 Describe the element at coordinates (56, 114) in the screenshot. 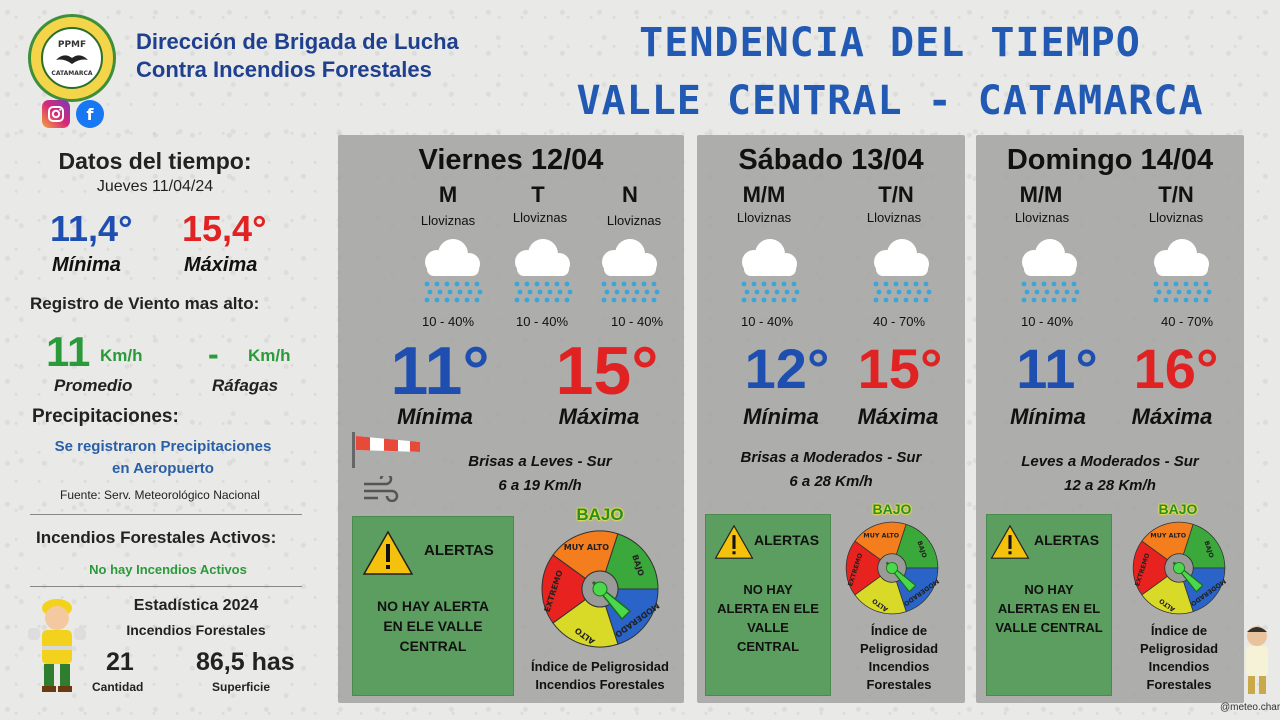

I see `instagram-icon` at that location.